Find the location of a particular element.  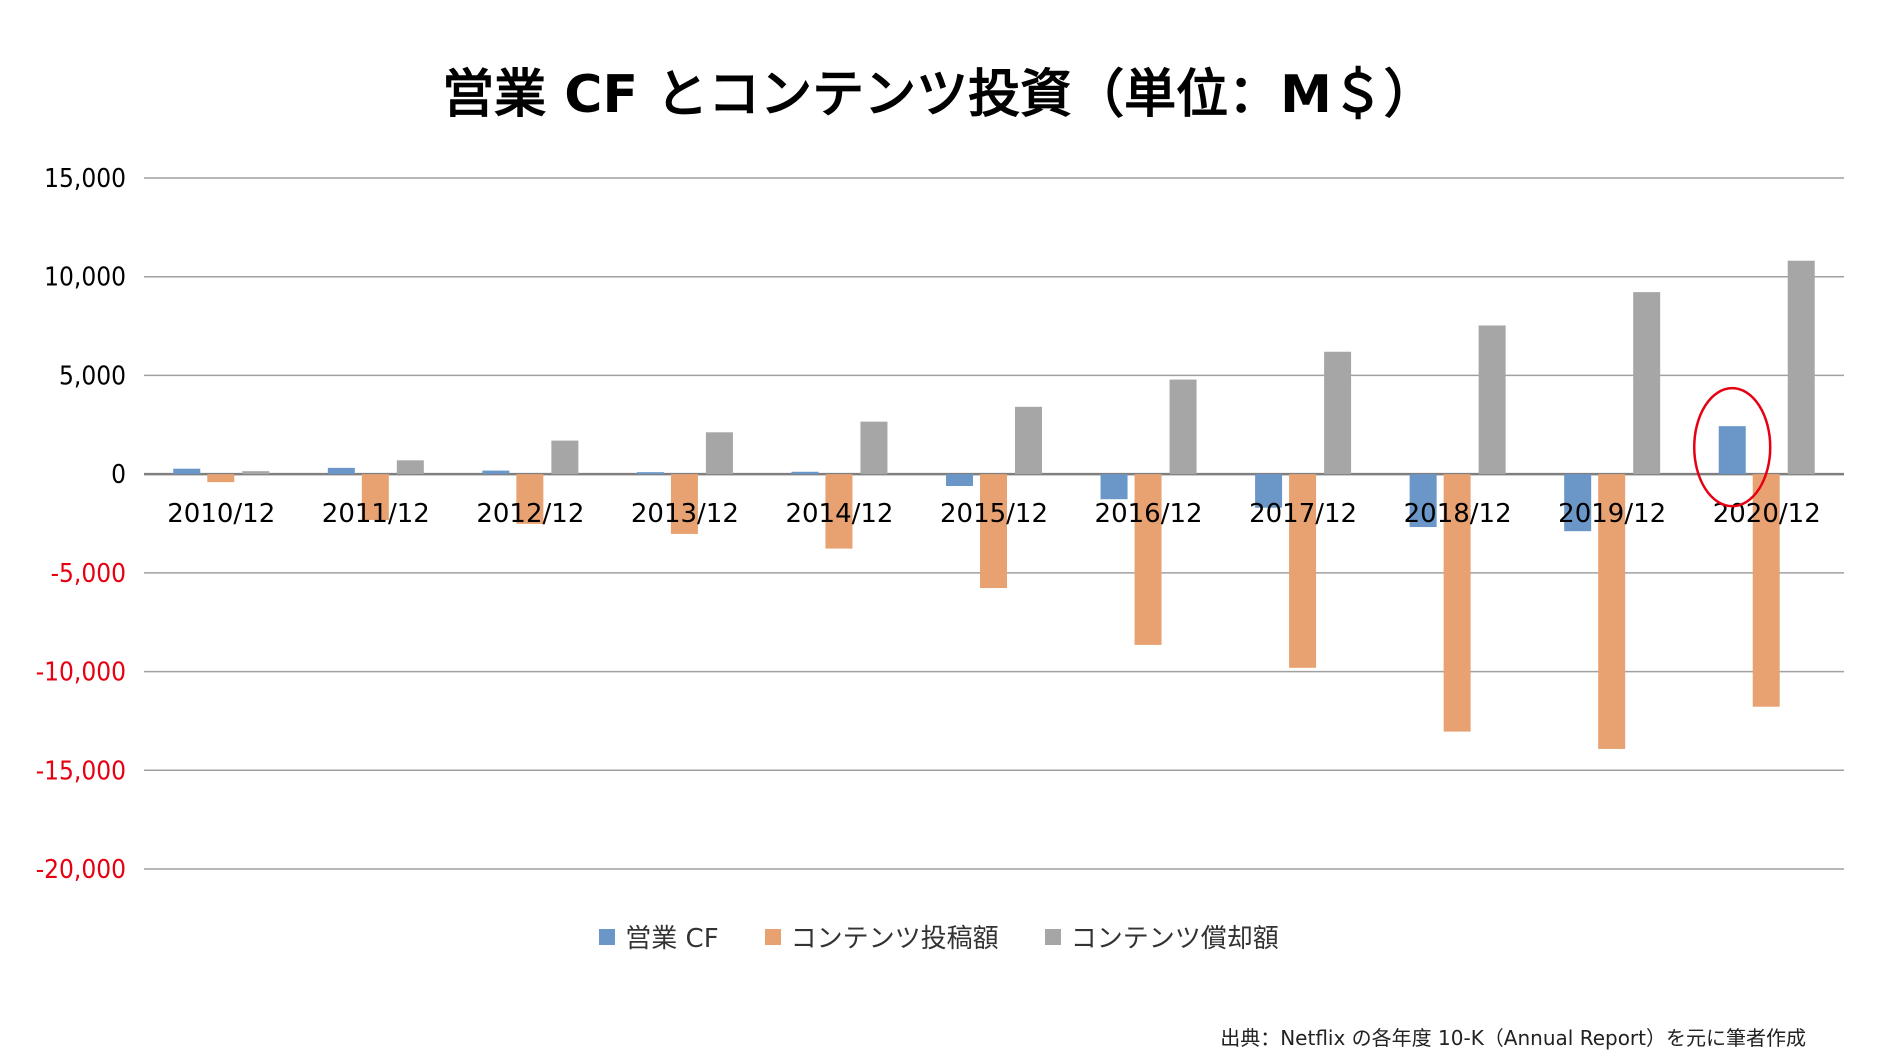

y-tick-label: -10,000 is located at coordinates (81, 673).